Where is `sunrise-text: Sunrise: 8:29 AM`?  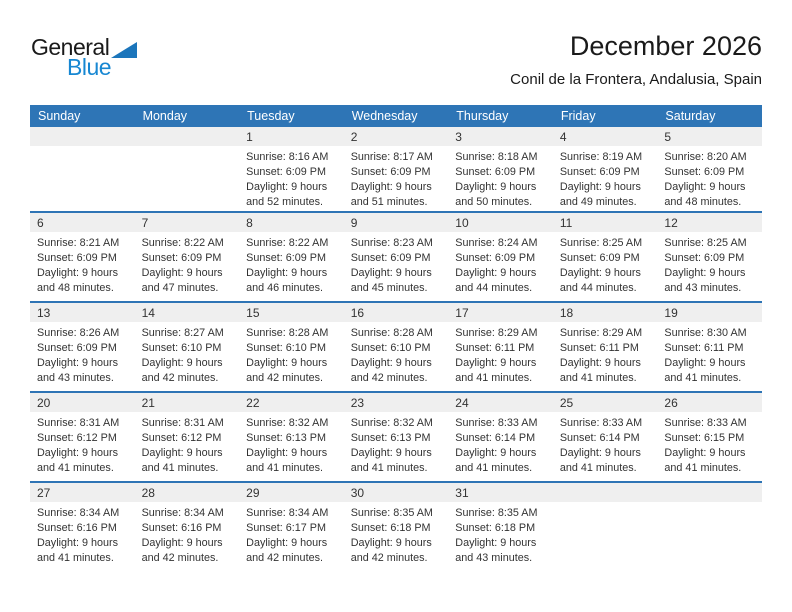 sunrise-text: Sunrise: 8:29 AM is located at coordinates (601, 333).